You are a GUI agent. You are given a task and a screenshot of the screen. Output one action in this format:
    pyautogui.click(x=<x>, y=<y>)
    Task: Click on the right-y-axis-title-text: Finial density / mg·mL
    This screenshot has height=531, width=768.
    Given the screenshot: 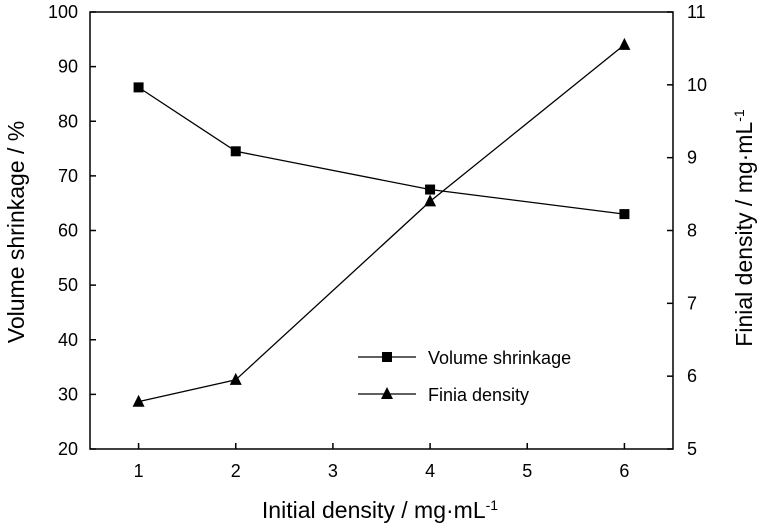 What is the action you would take?
    pyautogui.click(x=744, y=234)
    